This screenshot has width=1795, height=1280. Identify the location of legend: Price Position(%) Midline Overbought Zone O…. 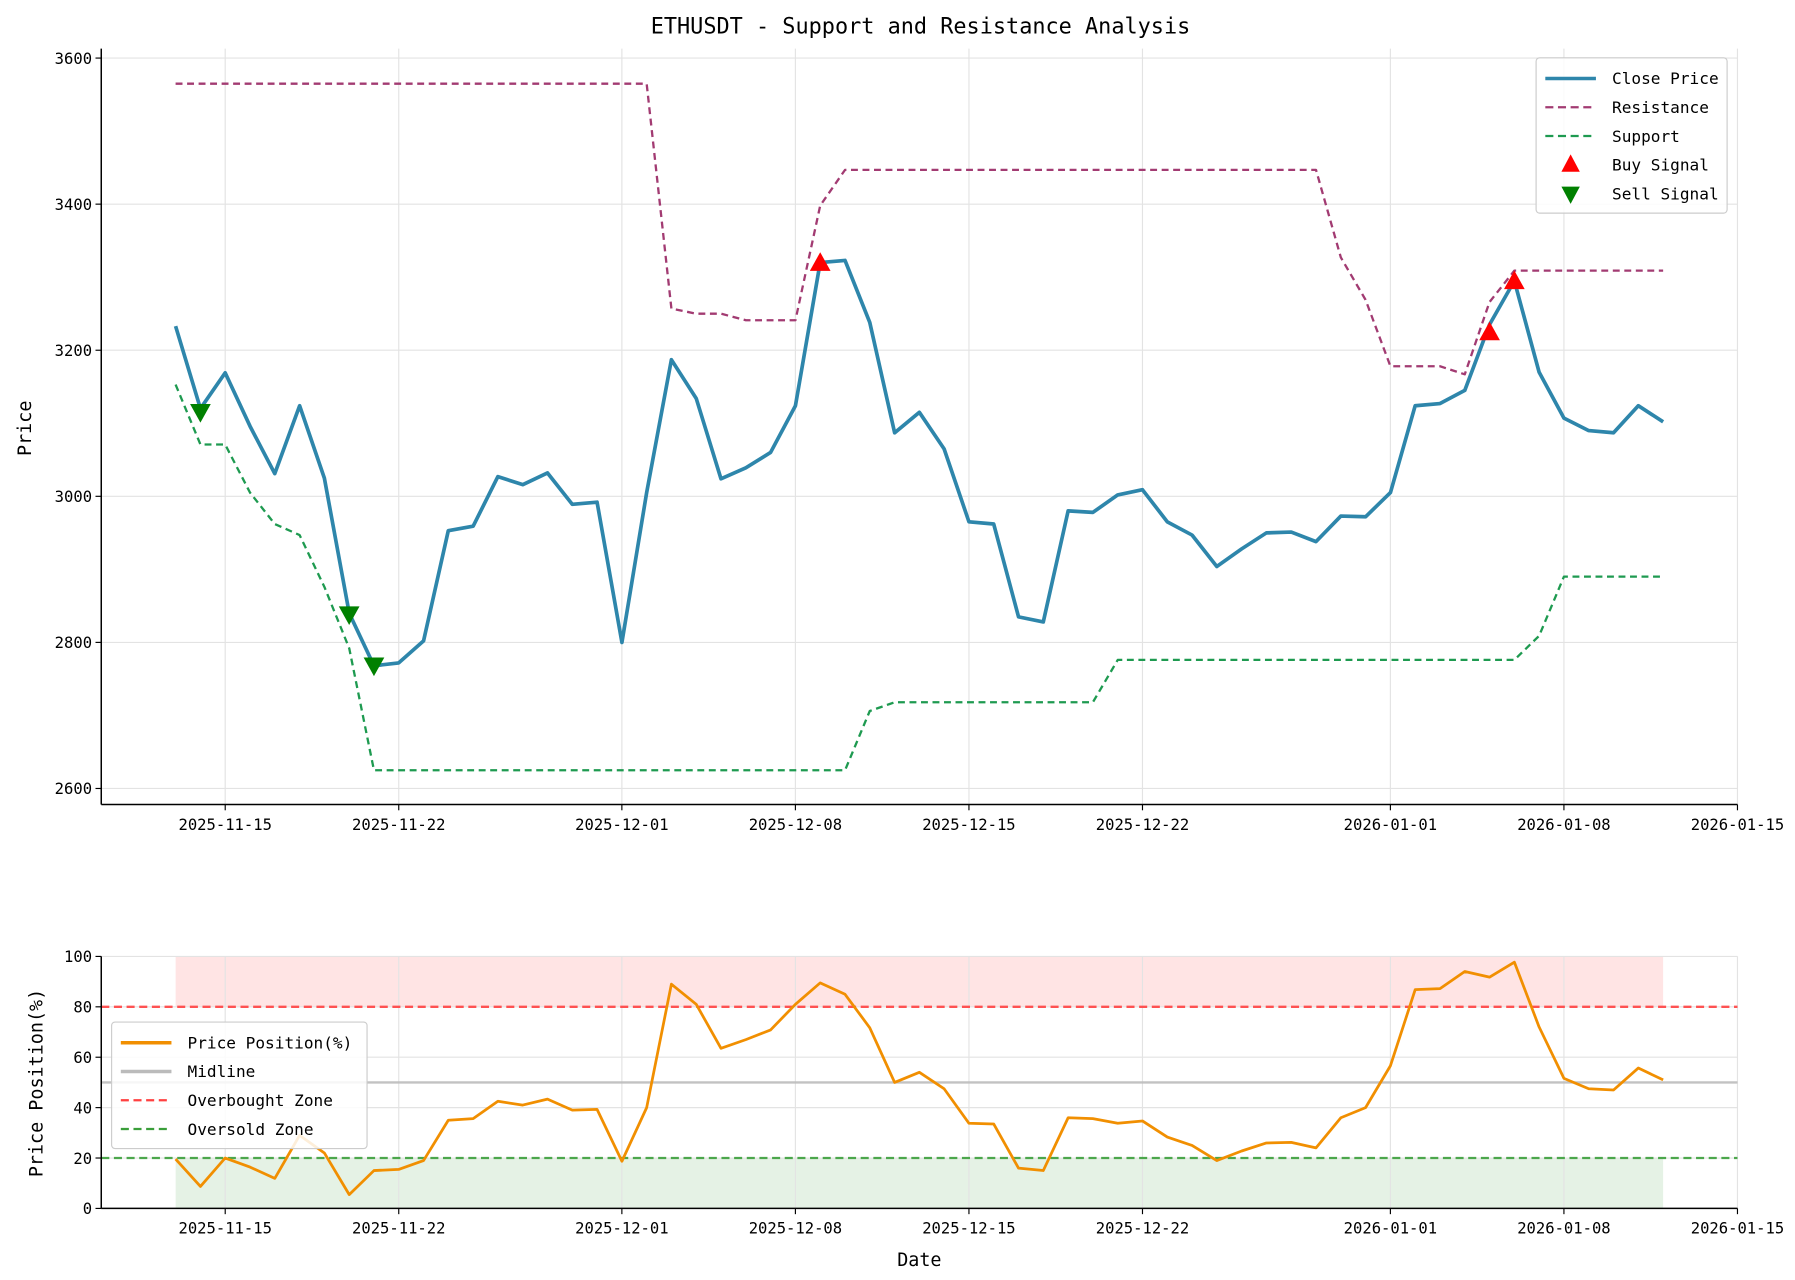
(239, 1085).